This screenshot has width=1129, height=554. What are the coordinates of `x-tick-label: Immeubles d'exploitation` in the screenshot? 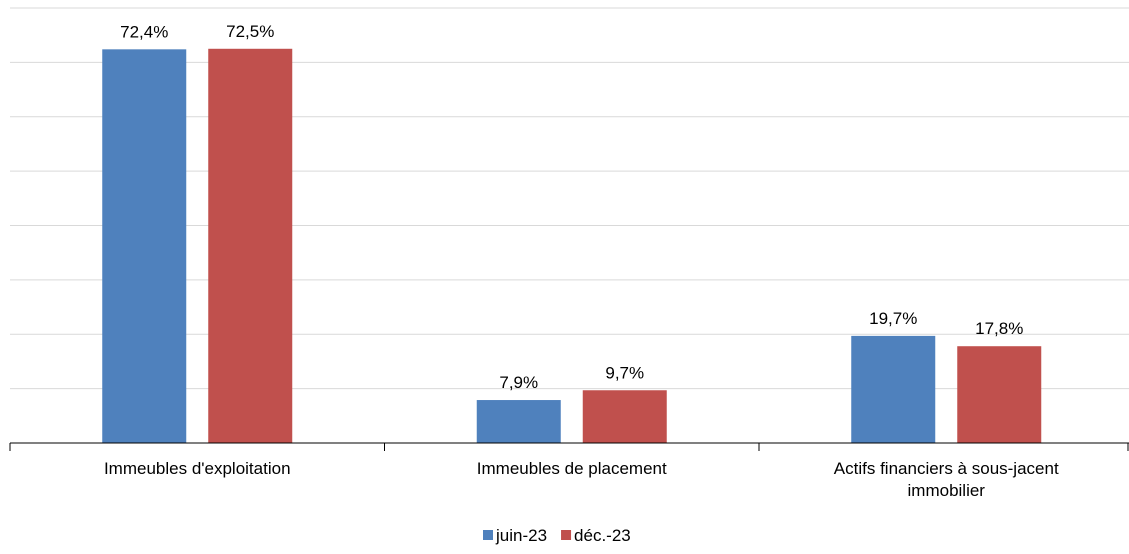 It's located at (197, 468).